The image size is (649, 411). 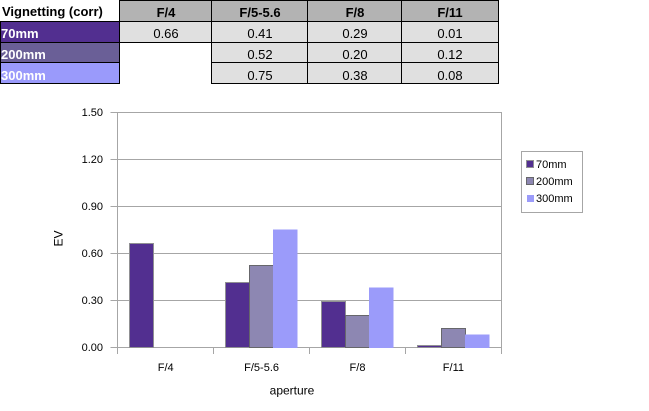 What do you see at coordinates (554, 182) in the screenshot?
I see `svg-text: 200mm` at bounding box center [554, 182].